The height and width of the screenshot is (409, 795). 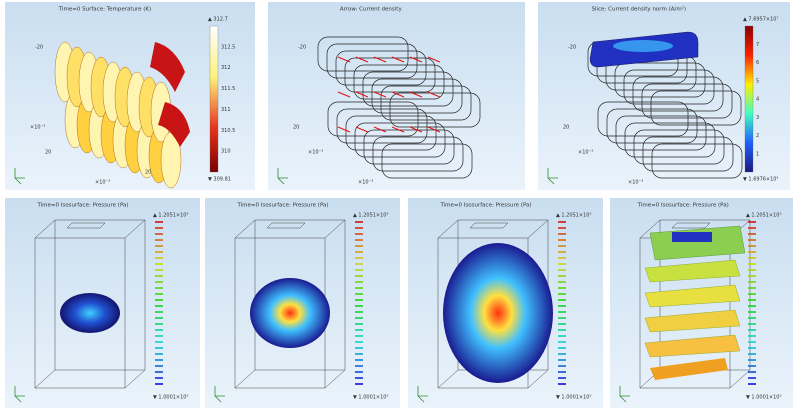 I want to click on current-hotspot, so click(x=643, y=46).